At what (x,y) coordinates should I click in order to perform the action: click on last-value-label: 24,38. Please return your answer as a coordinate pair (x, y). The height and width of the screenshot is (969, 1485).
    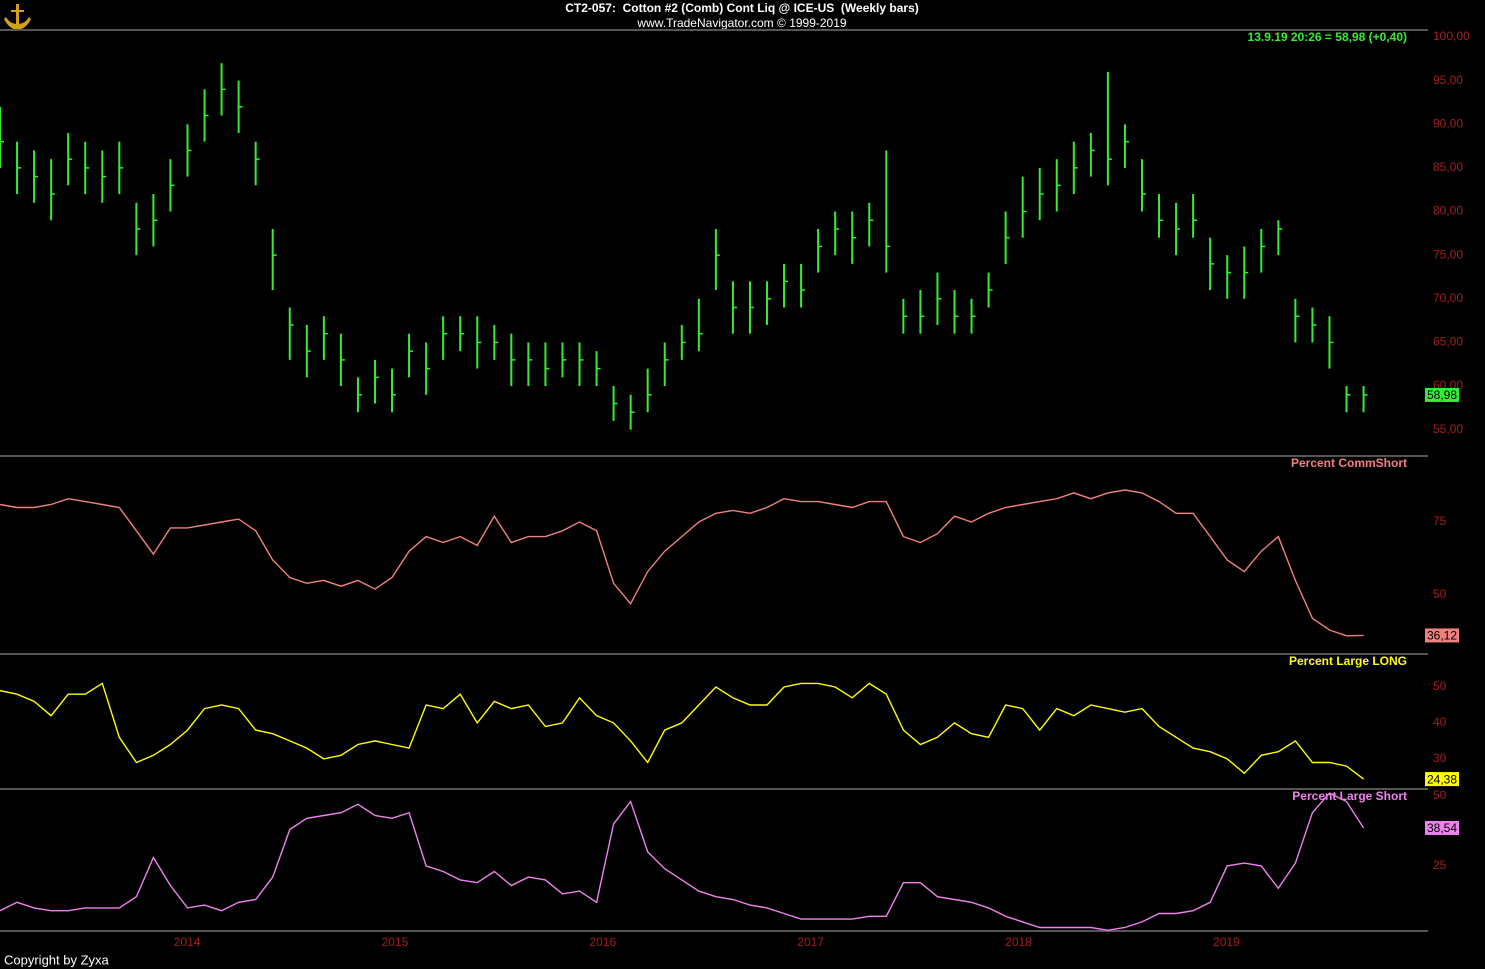
    Looking at the image, I should click on (1442, 779).